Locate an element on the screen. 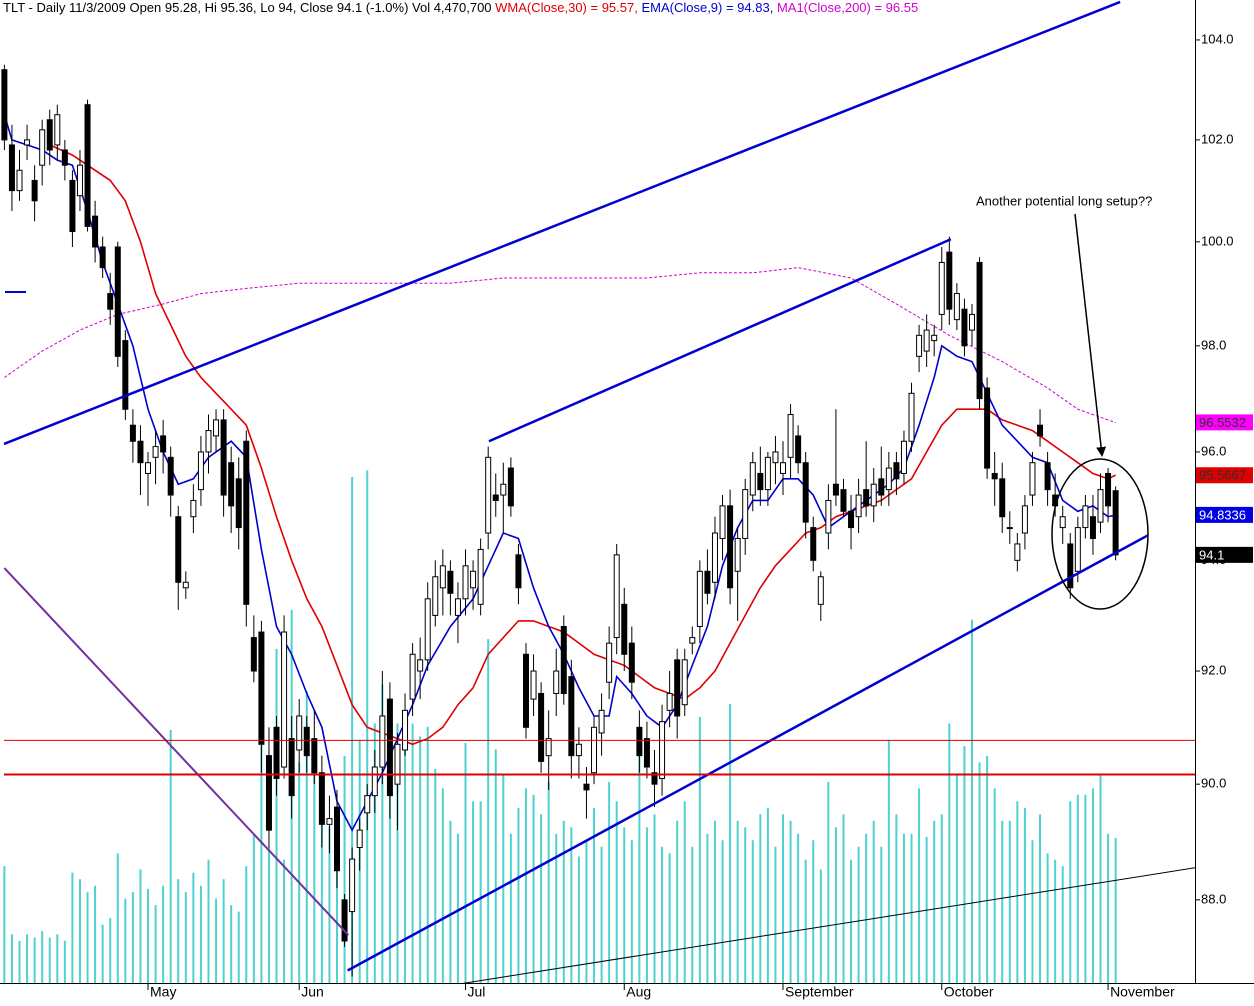  last-value-box is located at coordinates (1224, 514).